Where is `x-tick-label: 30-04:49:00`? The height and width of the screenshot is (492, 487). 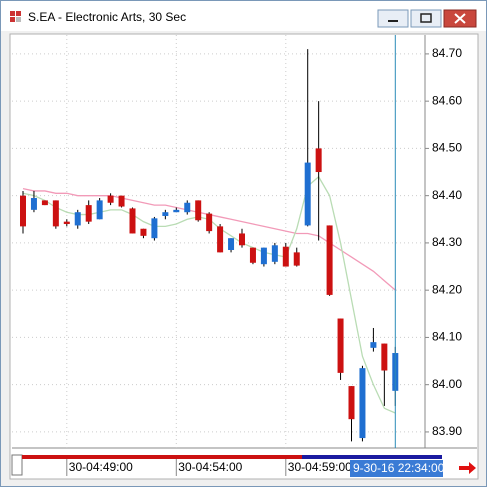
x-tick-label: 30-04:49:00 is located at coordinates (101, 467).